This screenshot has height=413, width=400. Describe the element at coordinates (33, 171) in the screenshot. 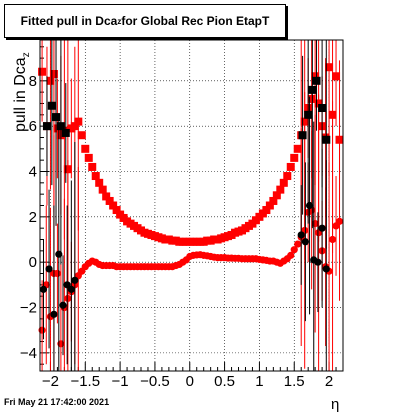

I see `y-tick-label: 4` at that location.